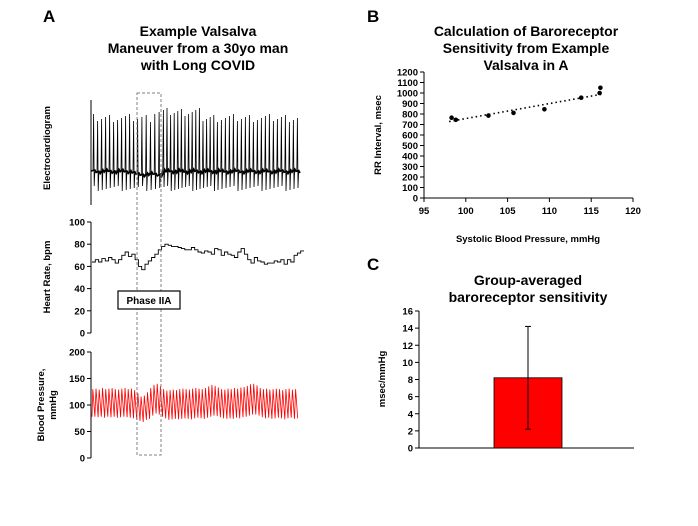 This screenshot has width=698, height=526. Describe the element at coordinates (149, 274) in the screenshot. I see `phase-iia-highlight-box` at that location.